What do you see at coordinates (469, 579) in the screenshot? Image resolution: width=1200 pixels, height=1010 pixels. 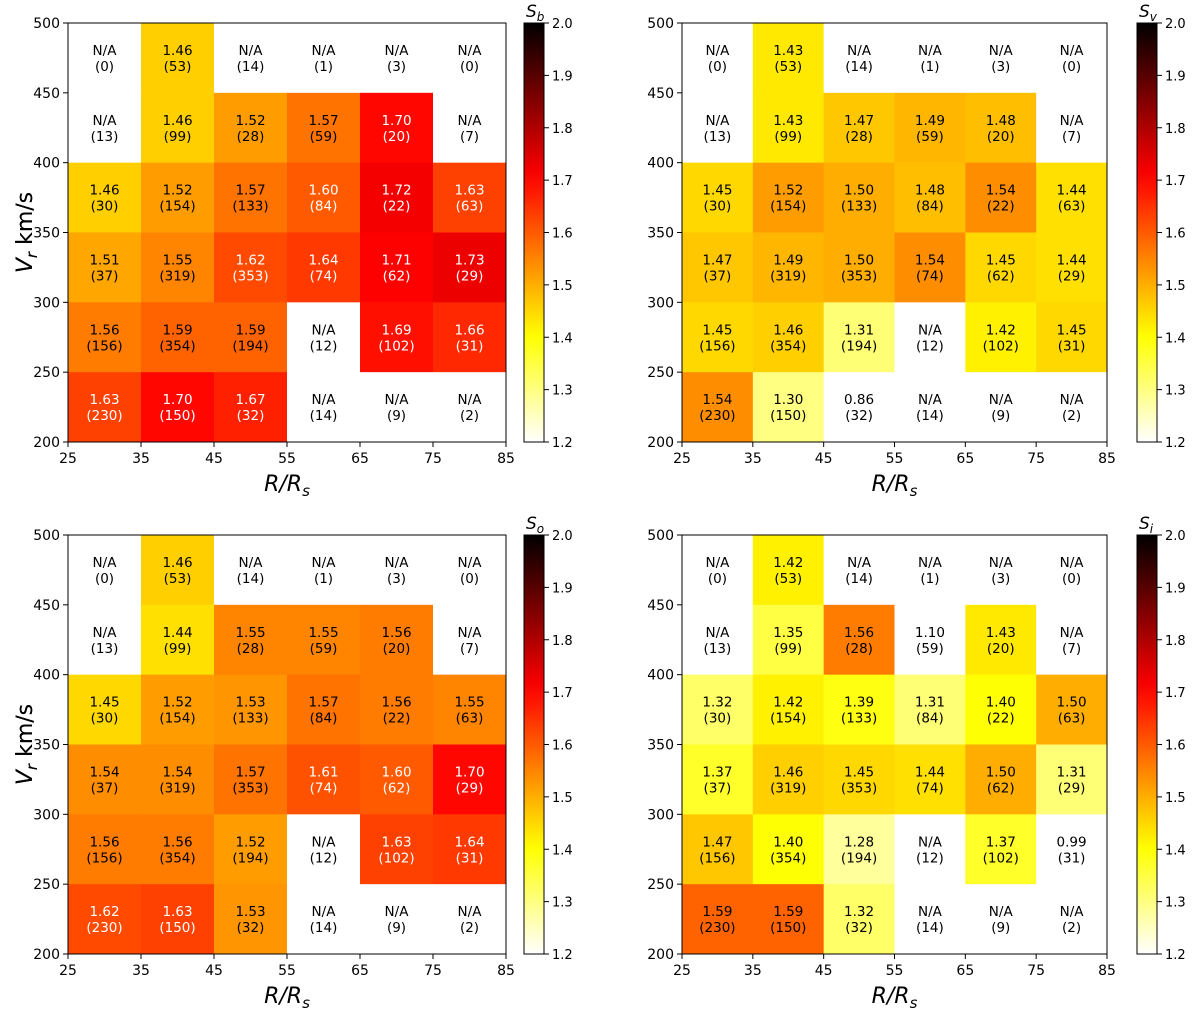 I see `cell-count-label: (0)` at bounding box center [469, 579].